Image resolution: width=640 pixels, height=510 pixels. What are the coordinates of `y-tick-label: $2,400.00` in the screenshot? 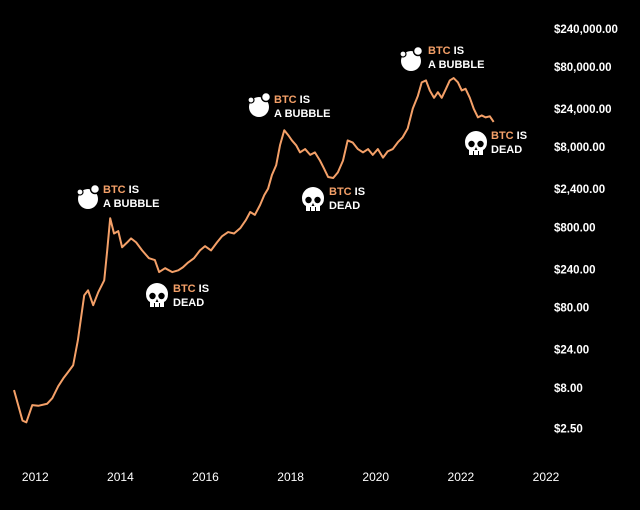 It's located at (579, 190).